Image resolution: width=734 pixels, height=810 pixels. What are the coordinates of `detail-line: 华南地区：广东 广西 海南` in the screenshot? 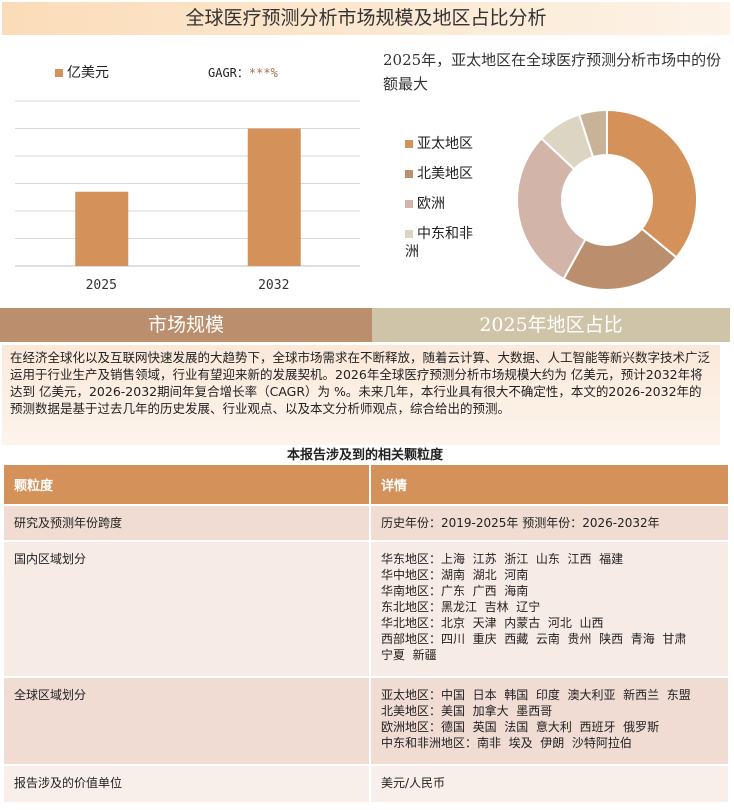 It's located at (455, 591).